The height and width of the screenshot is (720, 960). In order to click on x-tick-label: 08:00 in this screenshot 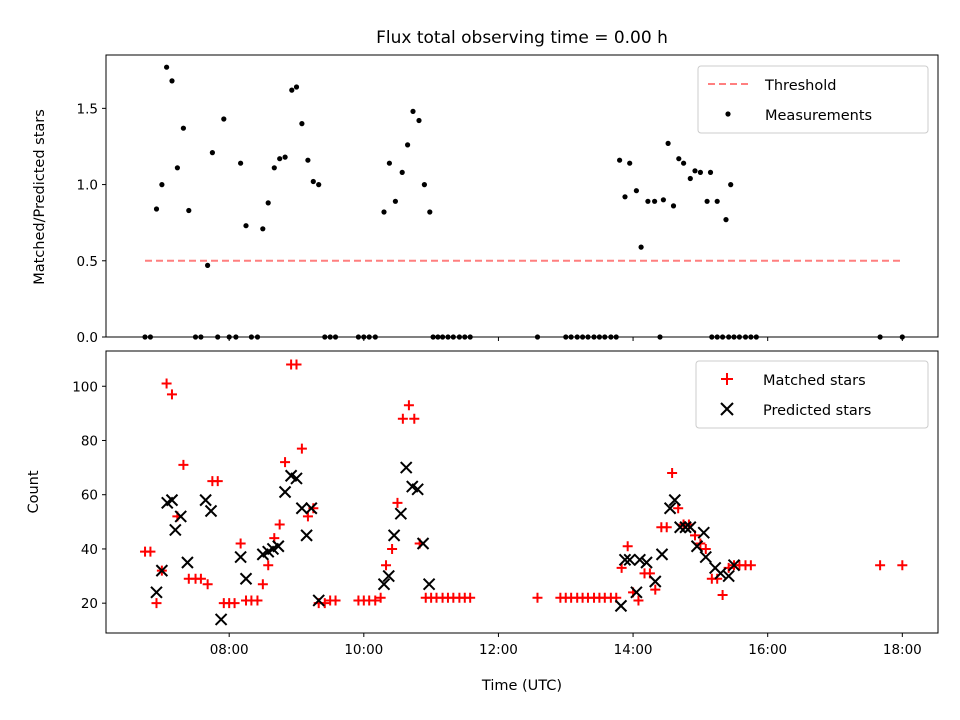, I will do `click(229, 650)`.